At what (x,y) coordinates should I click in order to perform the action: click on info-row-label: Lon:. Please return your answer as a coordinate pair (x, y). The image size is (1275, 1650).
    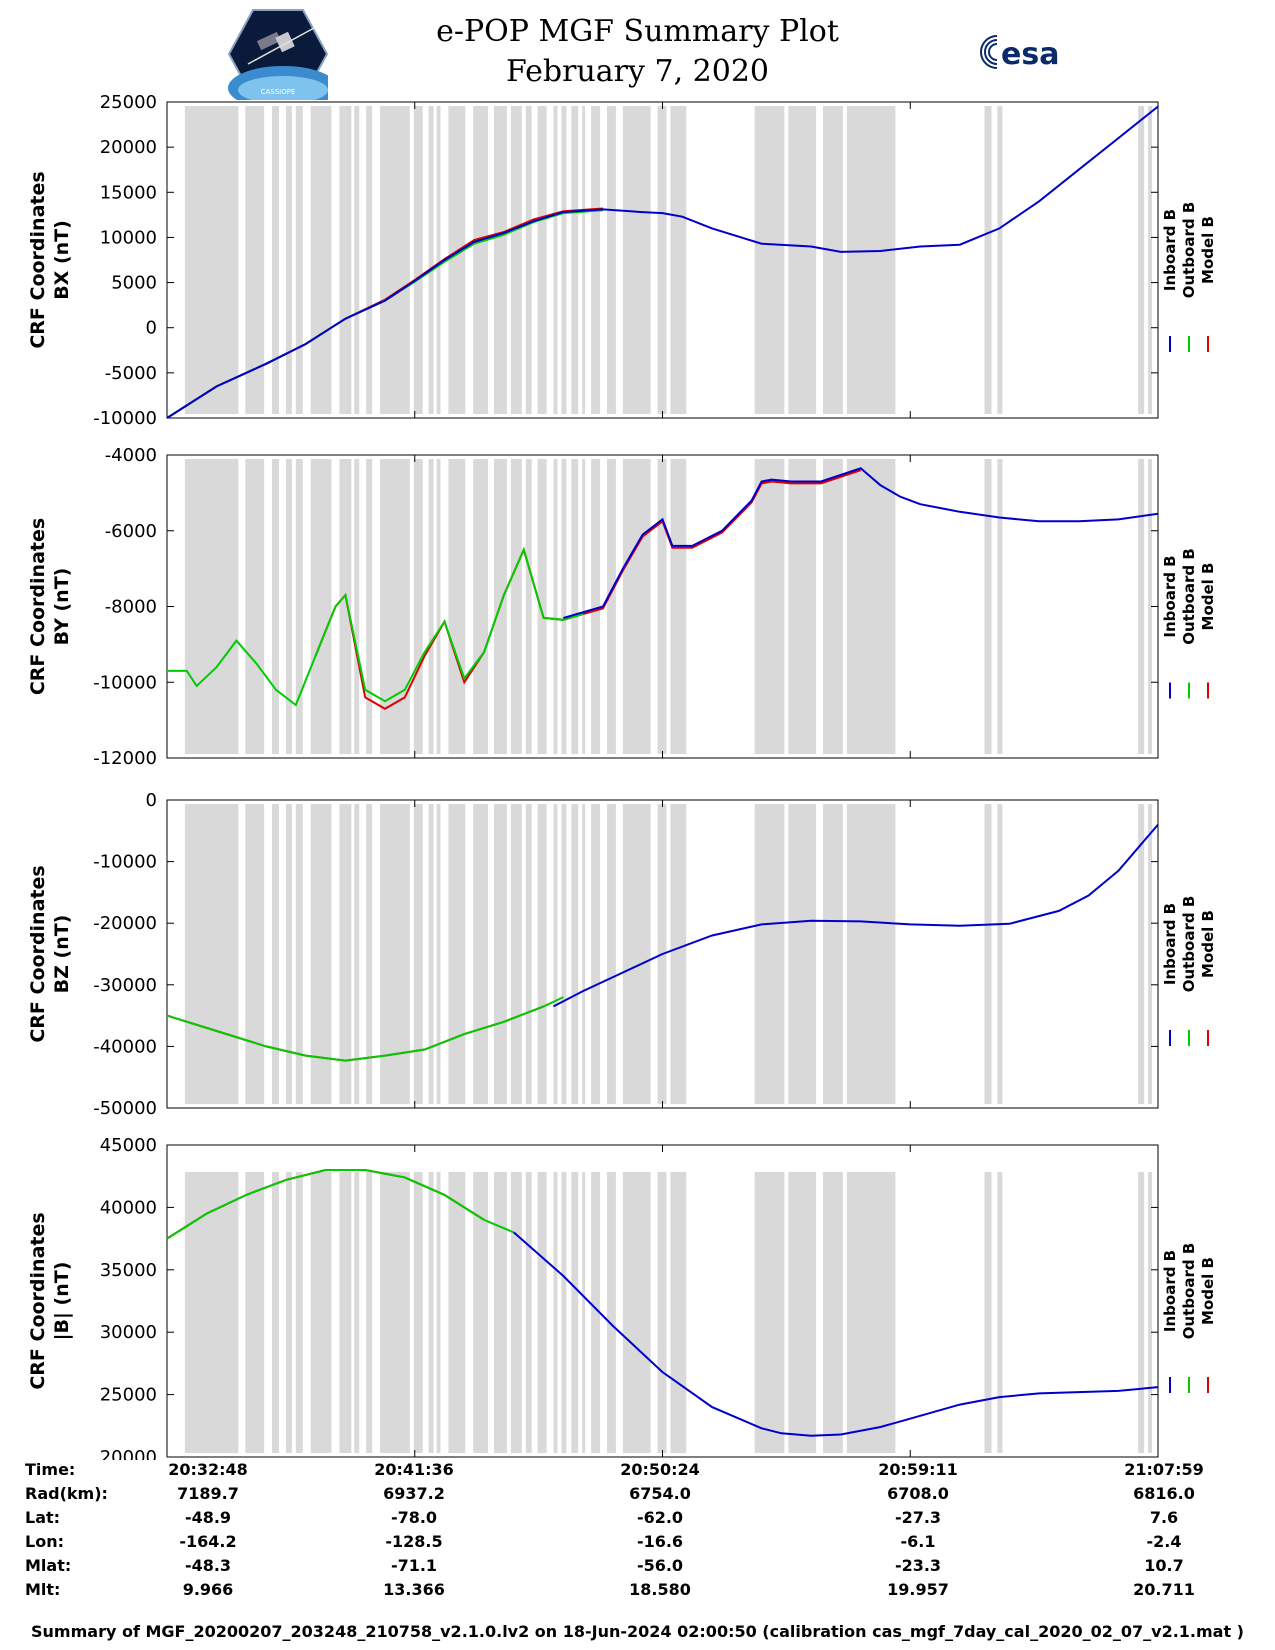
    Looking at the image, I should click on (44, 1541).